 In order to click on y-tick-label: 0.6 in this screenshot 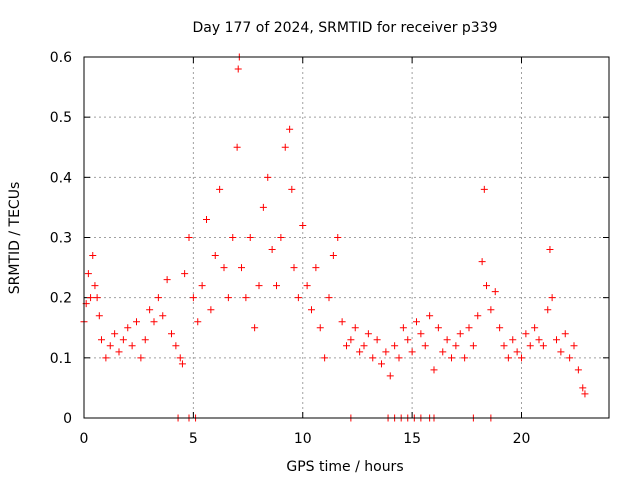, I will do `click(61, 58)`.